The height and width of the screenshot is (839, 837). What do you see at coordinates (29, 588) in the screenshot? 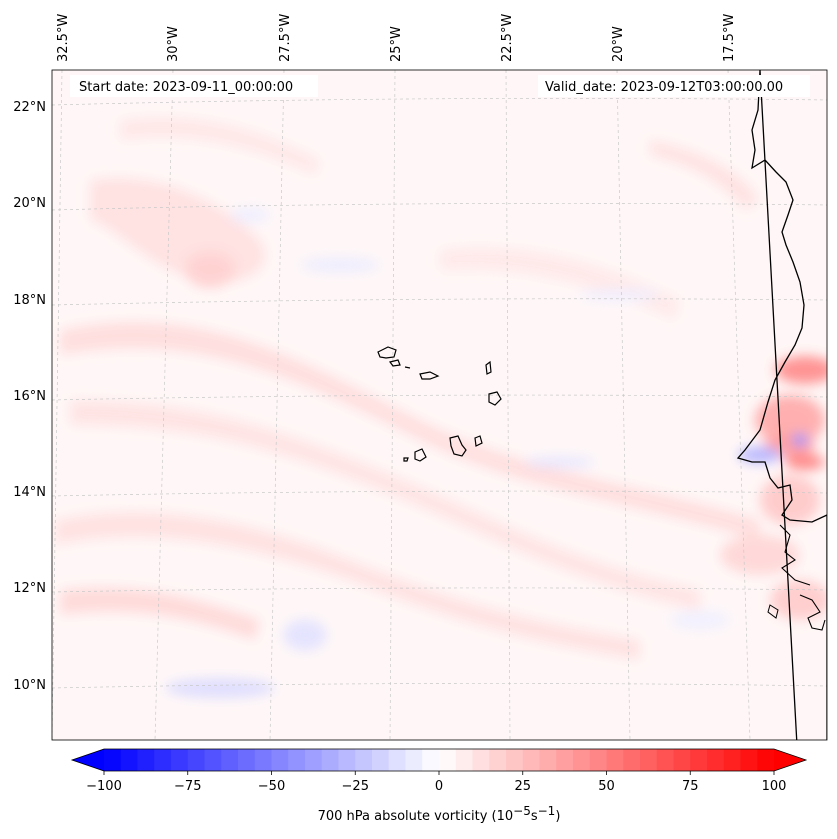
I see `lat-label: 12°N` at bounding box center [29, 588].